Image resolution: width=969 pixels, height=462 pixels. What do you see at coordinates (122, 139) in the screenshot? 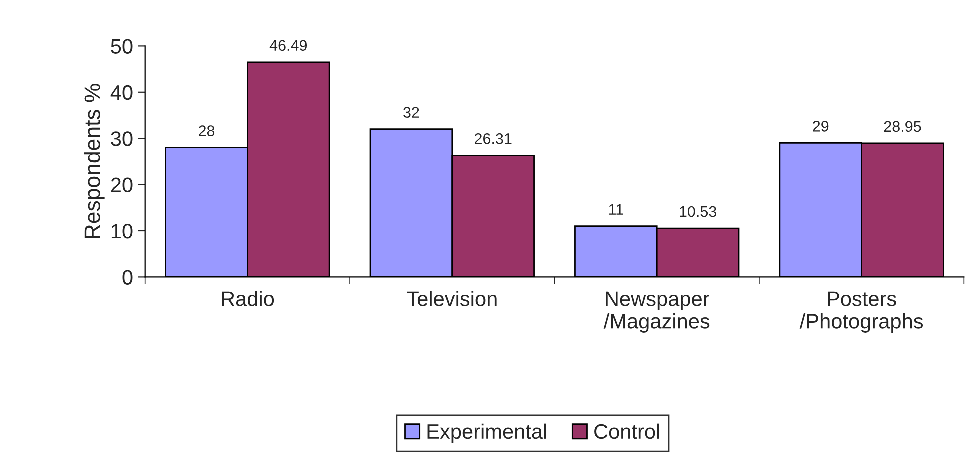
I see `y-tick-label: 30` at bounding box center [122, 139].